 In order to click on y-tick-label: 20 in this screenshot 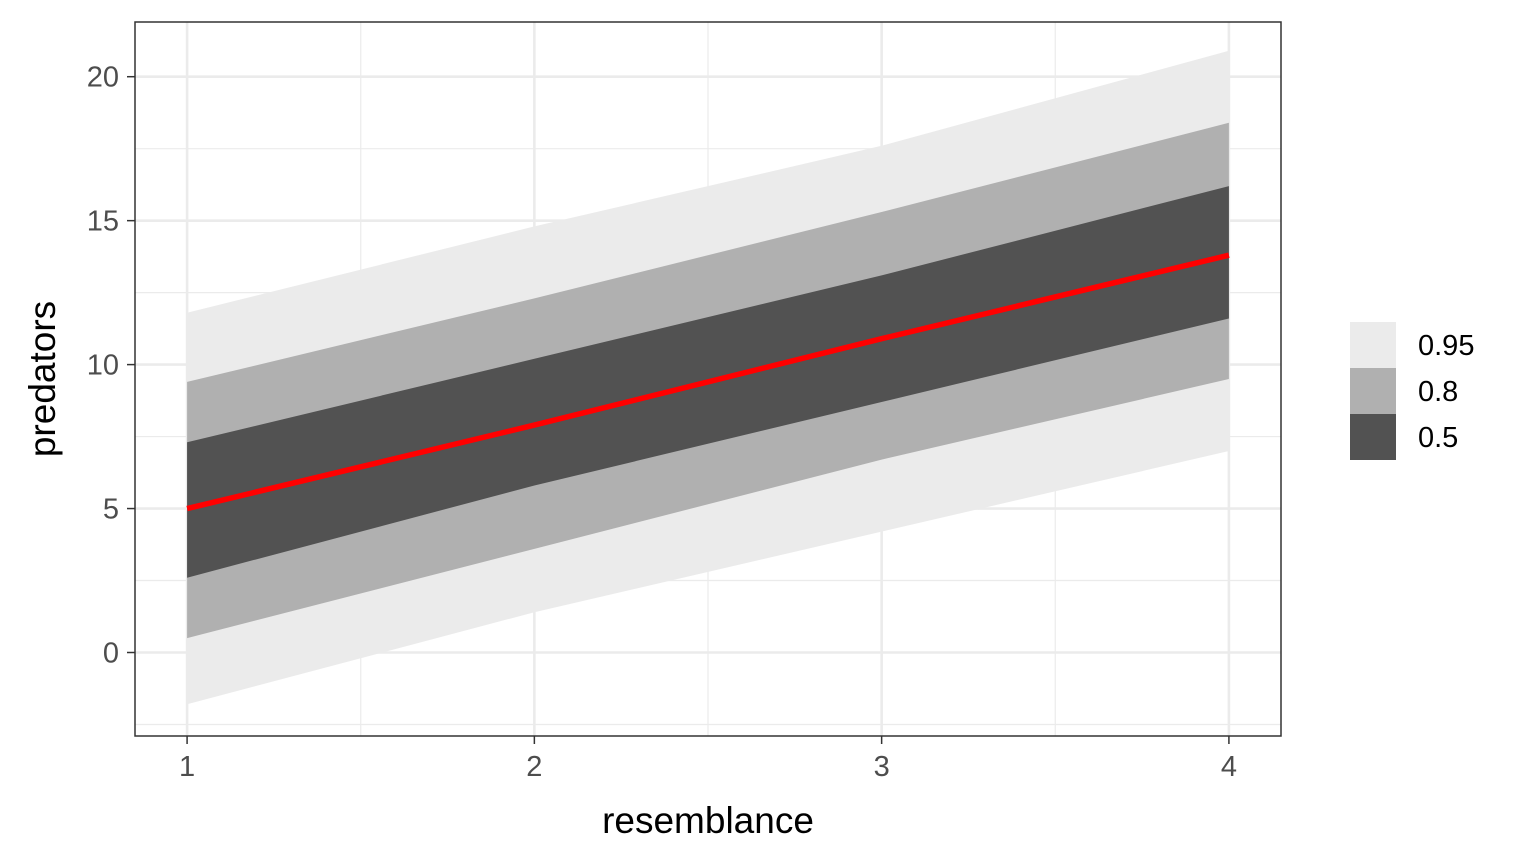, I will do `click(103, 78)`.